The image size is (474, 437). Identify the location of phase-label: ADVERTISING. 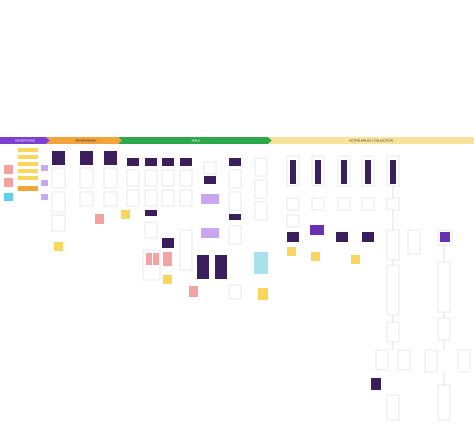
(25, 140).